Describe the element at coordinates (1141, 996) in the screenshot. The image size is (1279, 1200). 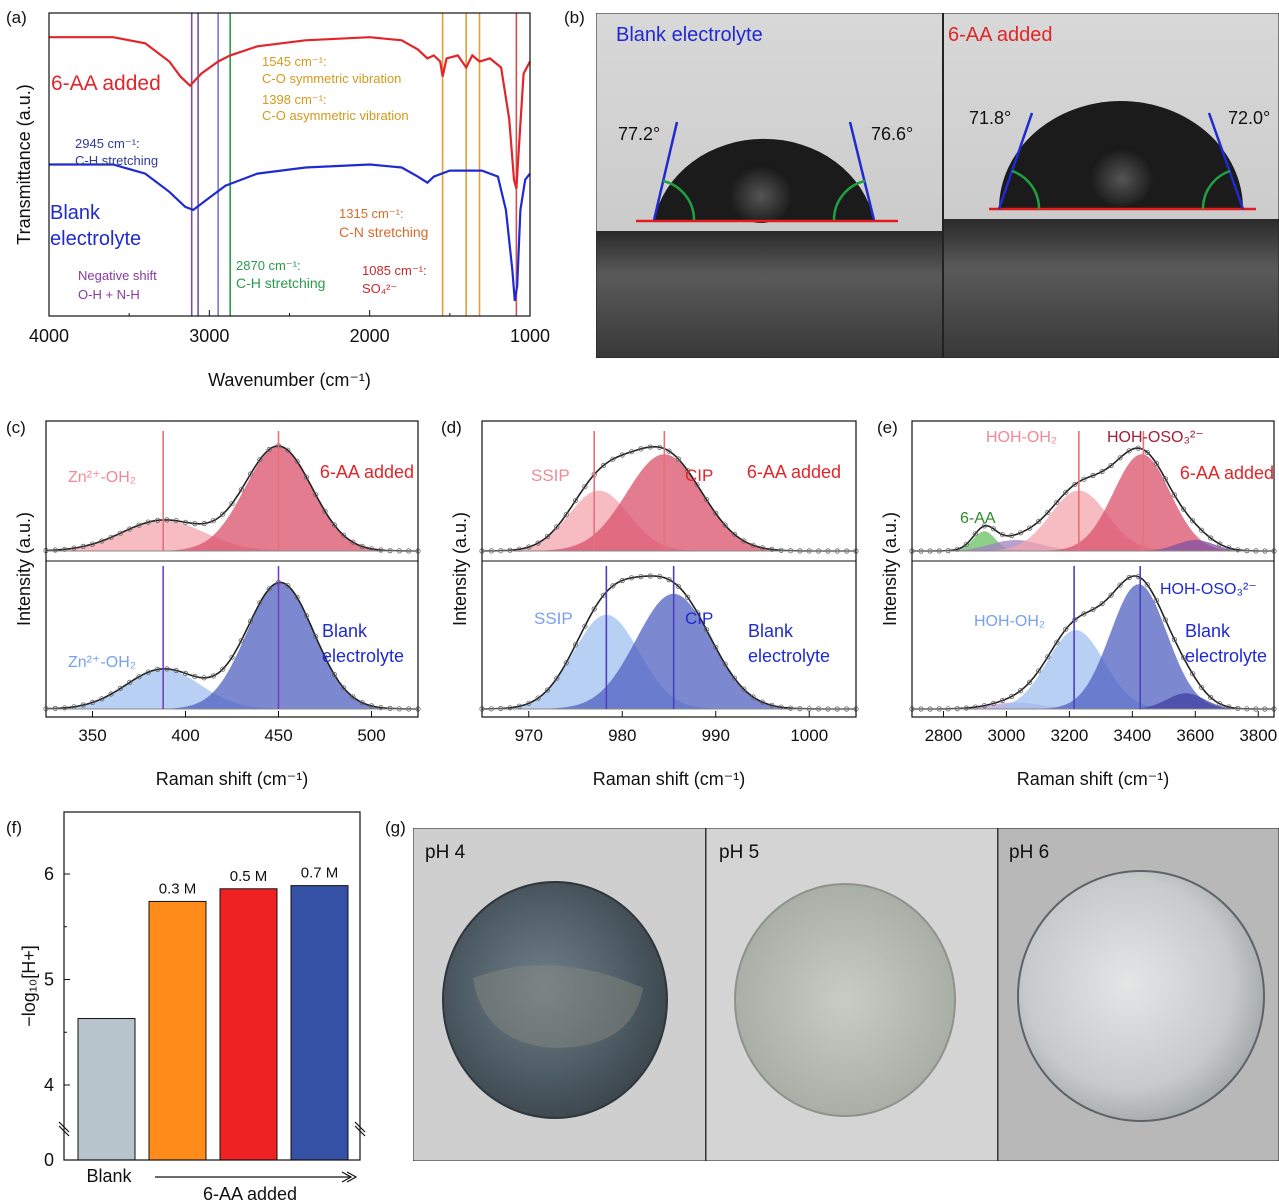
I see `electrode-disc-ph6` at that location.